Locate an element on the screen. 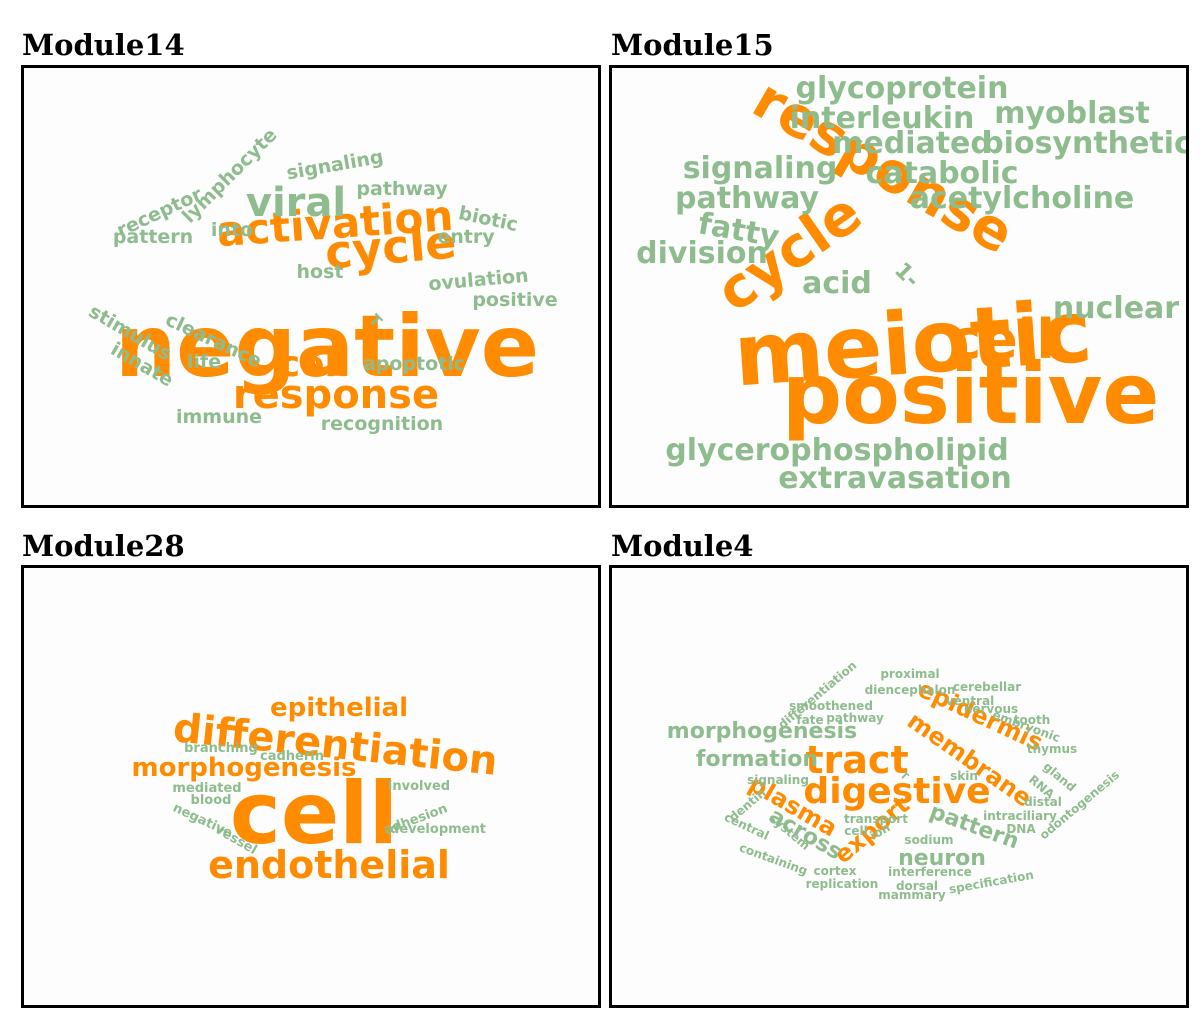 The width and height of the screenshot is (1200, 1023). word-fate-3-18: fate is located at coordinates (809, 720).